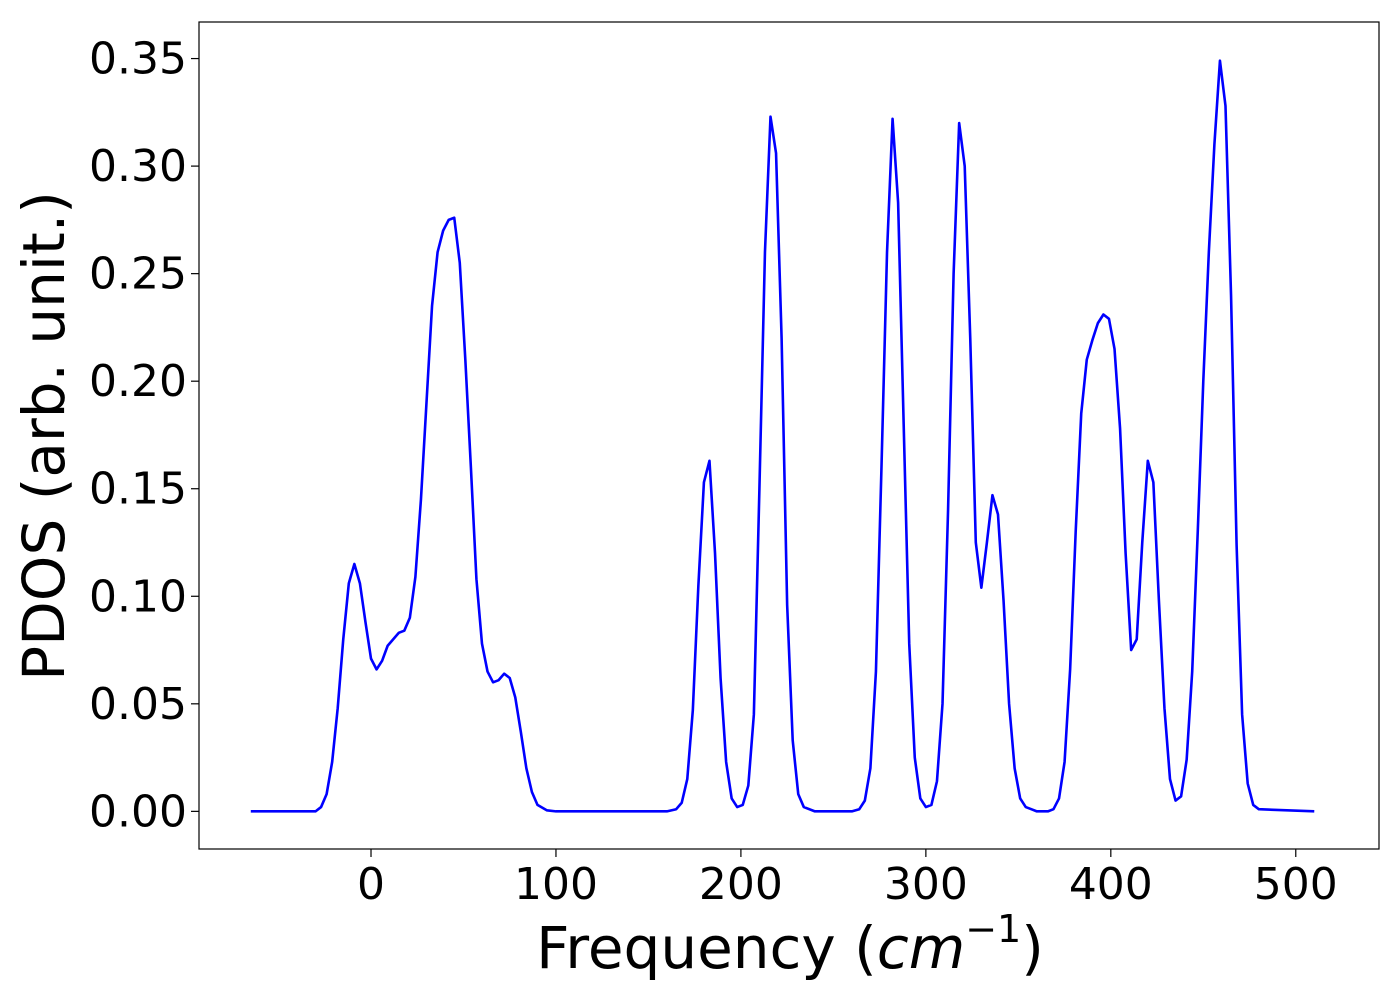 The image size is (1400, 1000). I want to click on y-tick-label: 0.30, so click(138, 166).